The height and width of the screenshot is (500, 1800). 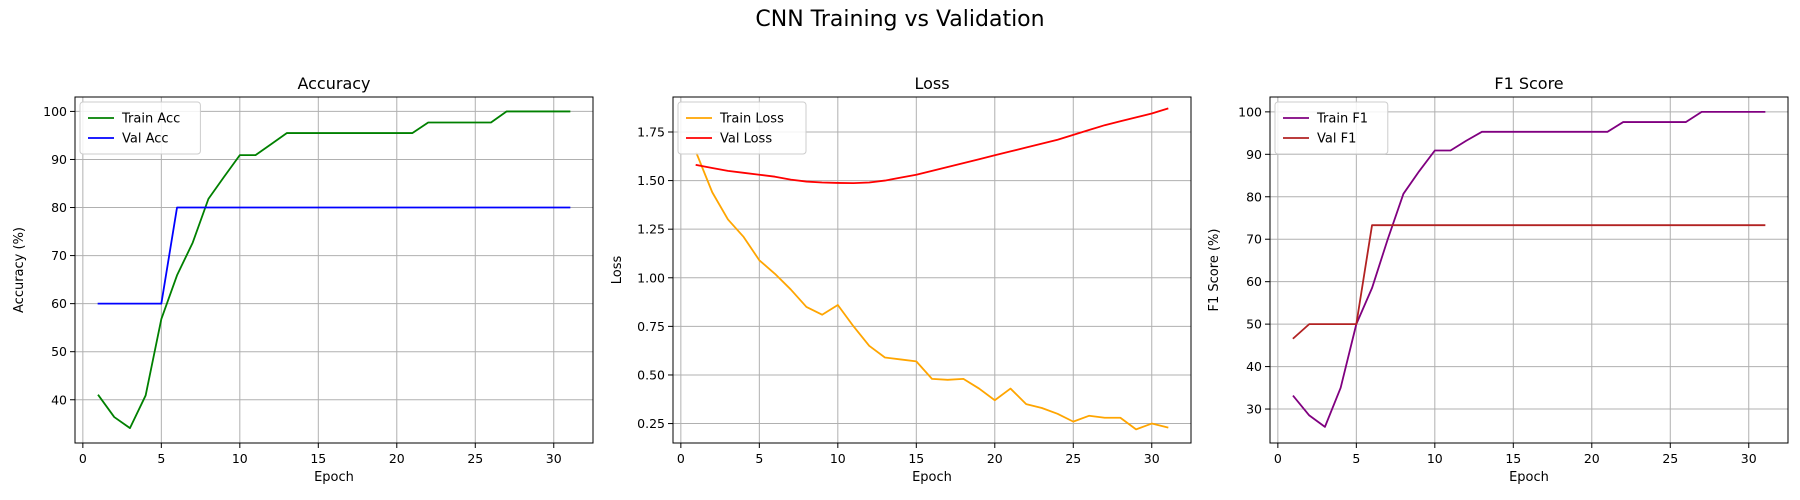 I want to click on series-line-train-loss, so click(x=932, y=291).